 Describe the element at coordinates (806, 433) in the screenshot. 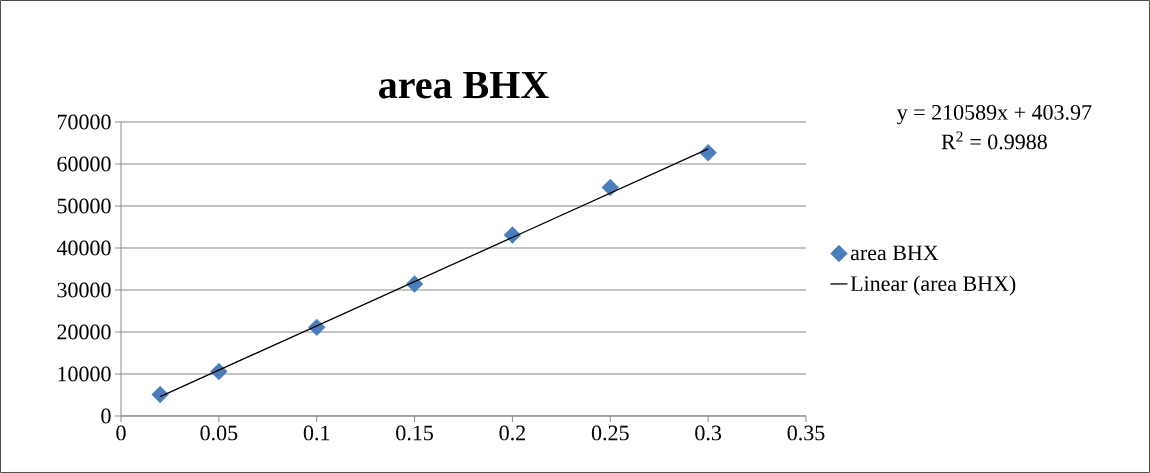

I see `x-tick-label: 0.35` at that location.